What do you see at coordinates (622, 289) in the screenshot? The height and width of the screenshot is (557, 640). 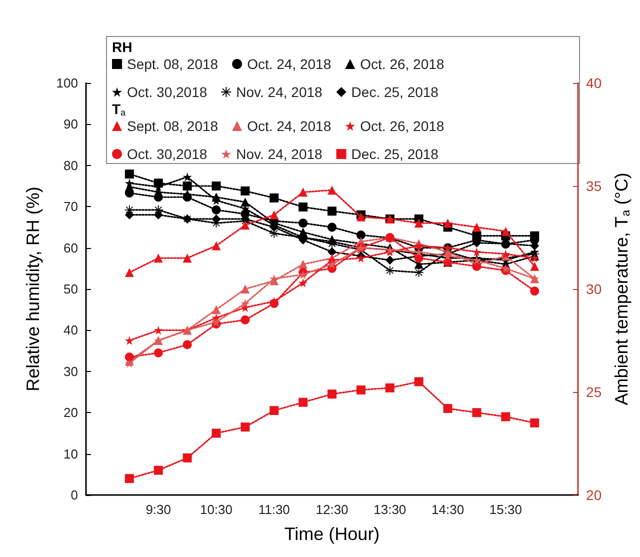 I see `y2-axis-title: Ambient temperature, Ta (°C)` at bounding box center [622, 289].